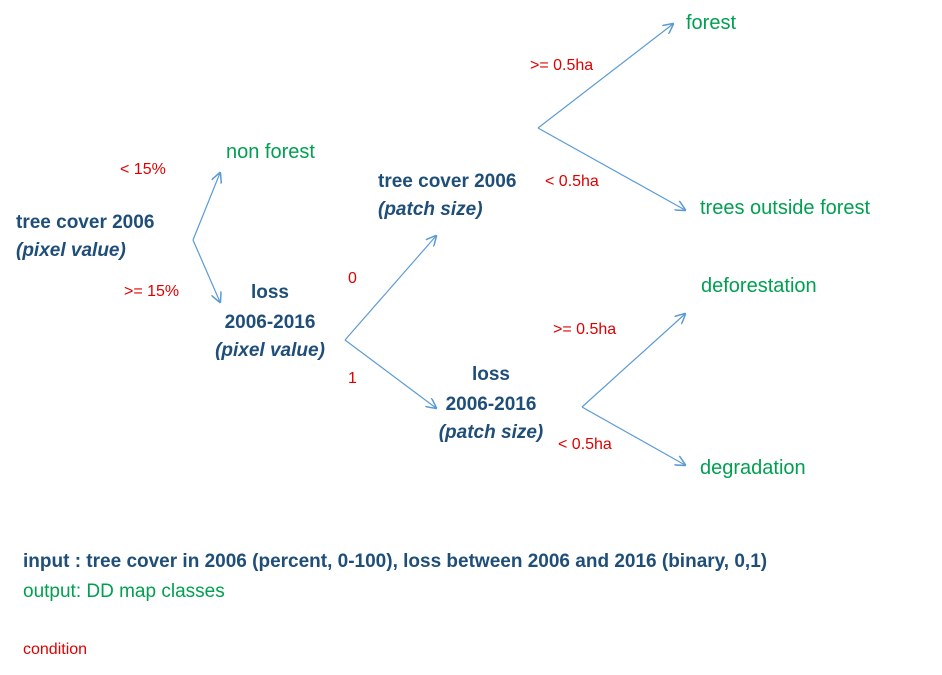  I want to click on node-tree-cover-patch: tree cover 2006 (patch size), so click(447, 196).